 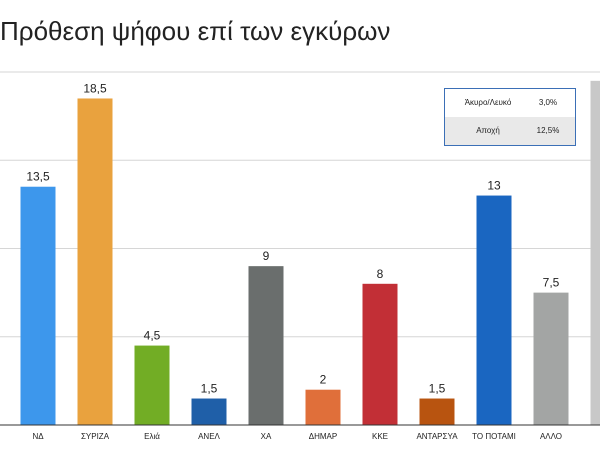 I want to click on category-label: Ελιά, so click(x=152, y=436).